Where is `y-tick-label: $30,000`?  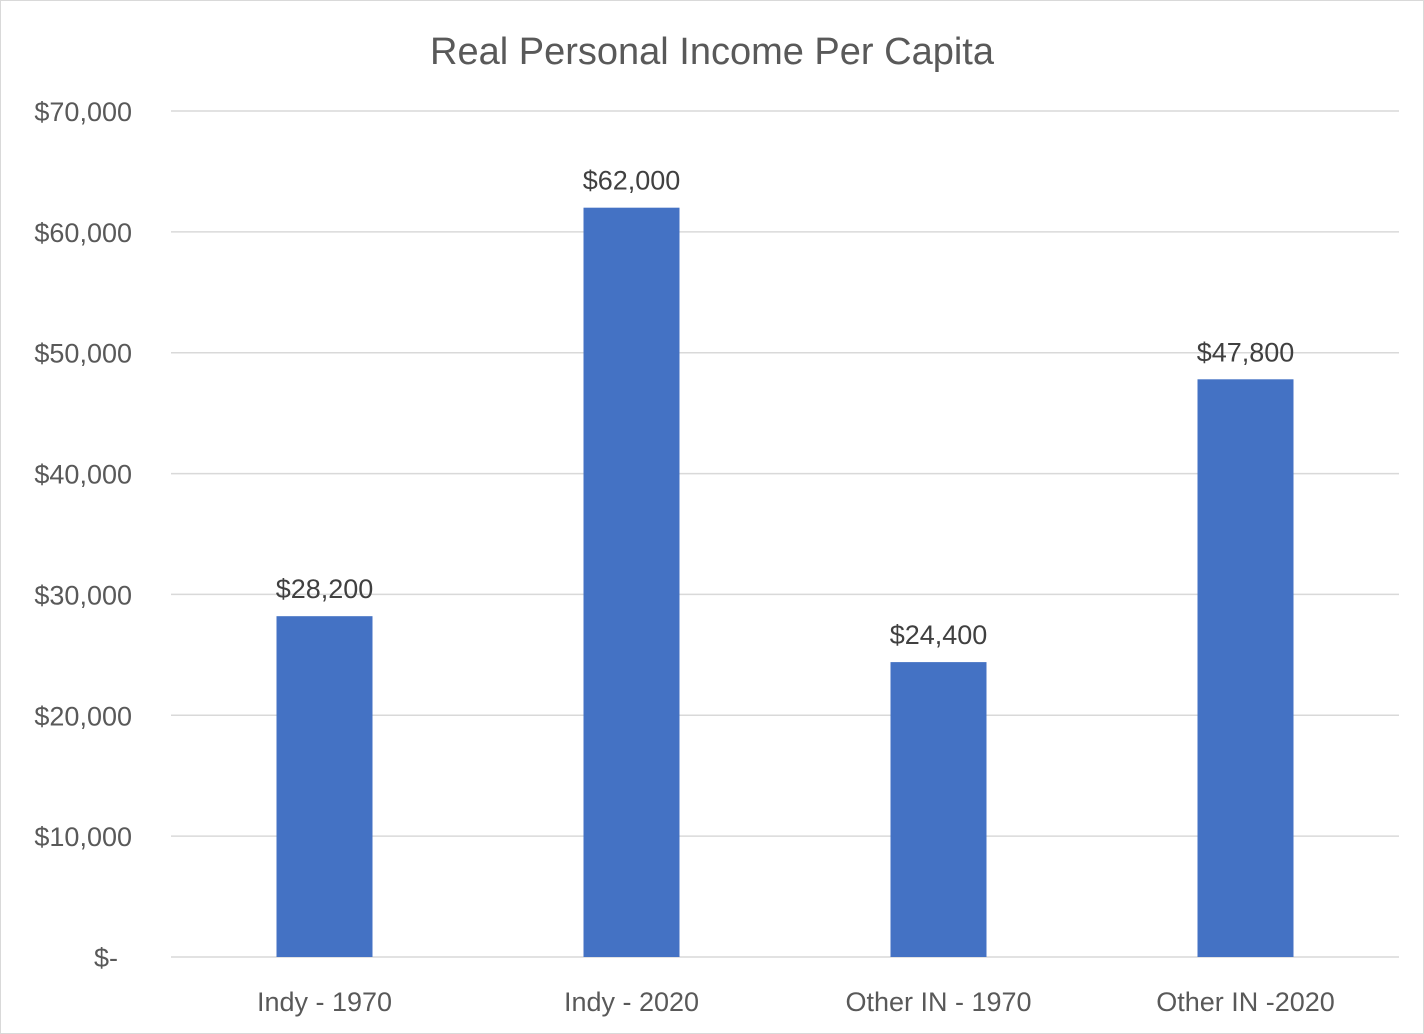
y-tick-label: $30,000 is located at coordinates (83, 595).